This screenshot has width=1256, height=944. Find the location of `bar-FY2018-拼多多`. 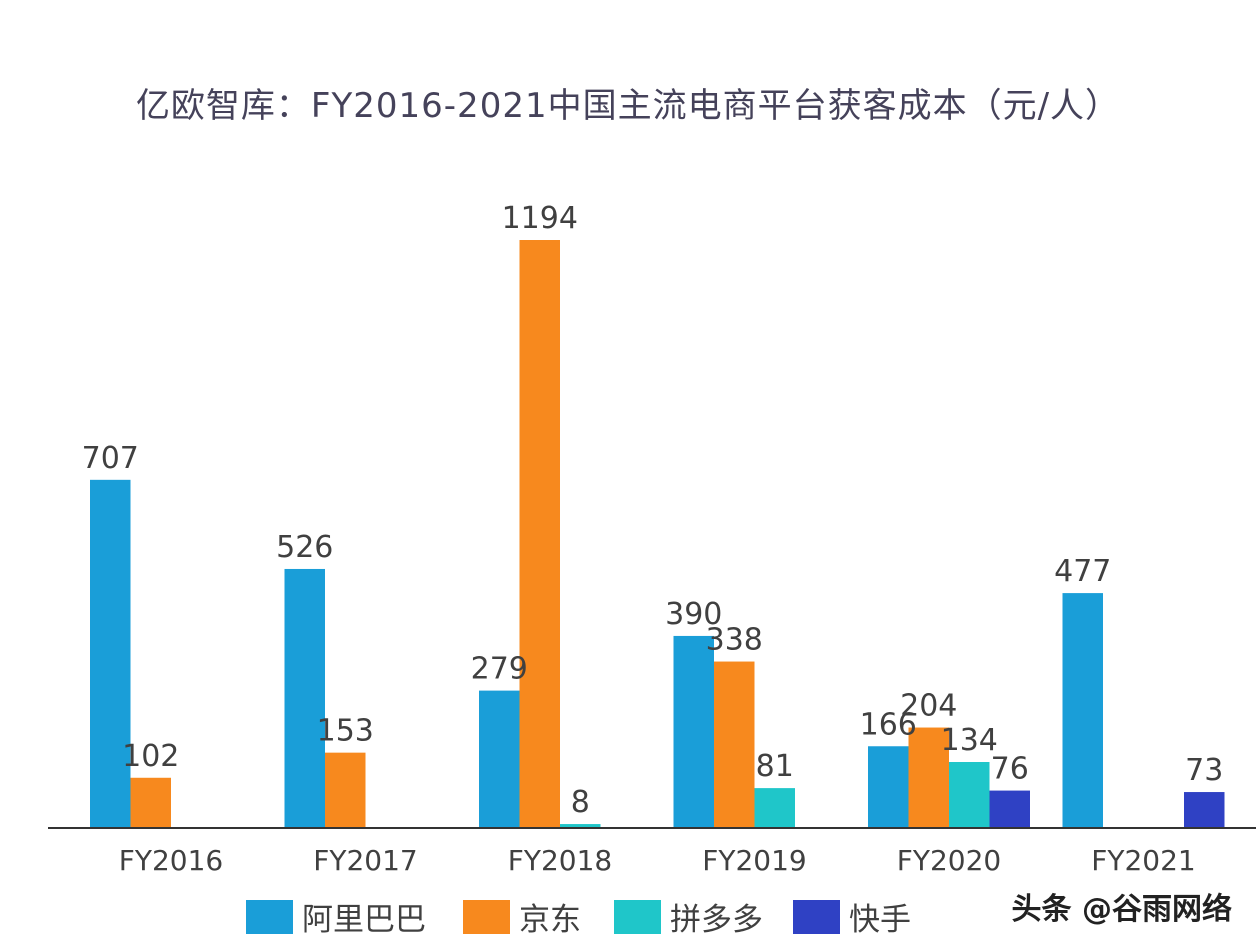

bar-FY2018-拼多多 is located at coordinates (580, 826).